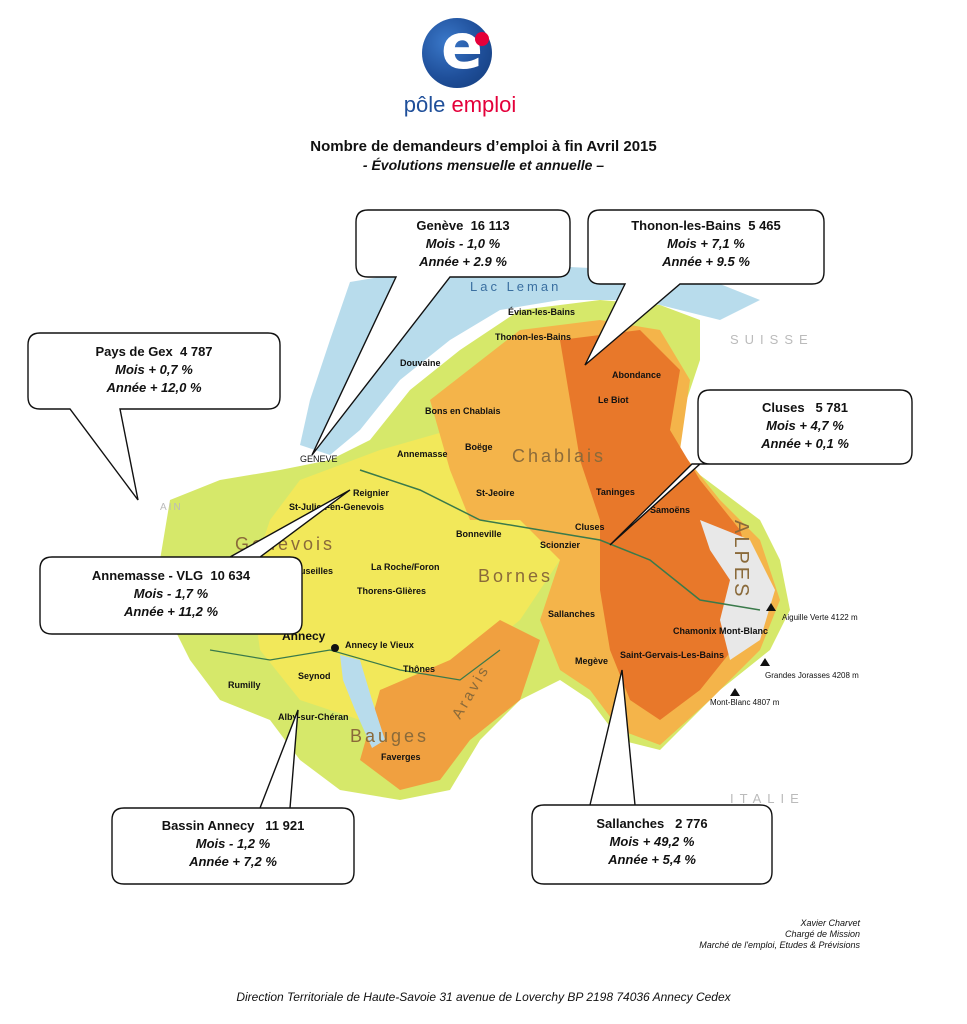 This screenshot has height=1024, width=967. I want to click on label-italie: ITALIE, so click(767, 798).